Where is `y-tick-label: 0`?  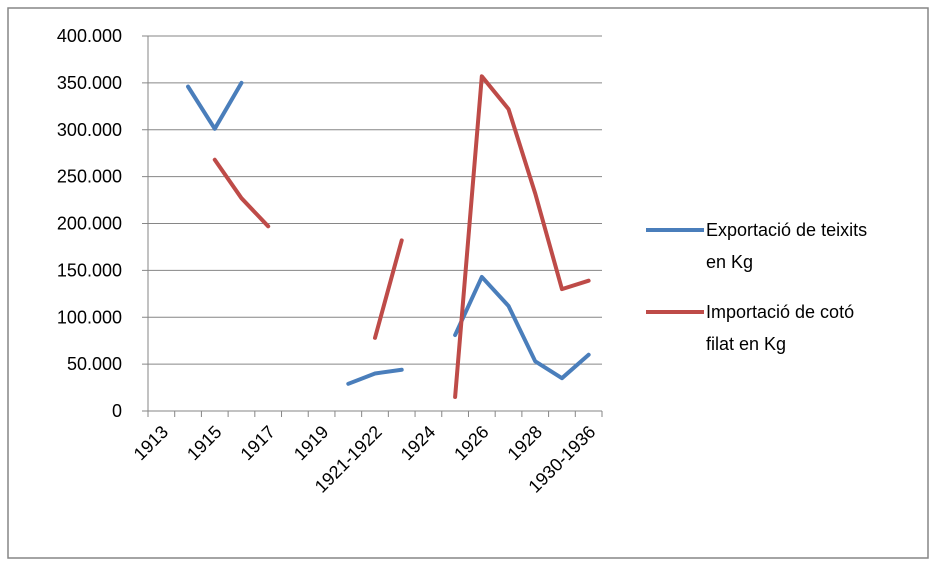 y-tick-label: 0 is located at coordinates (117, 411).